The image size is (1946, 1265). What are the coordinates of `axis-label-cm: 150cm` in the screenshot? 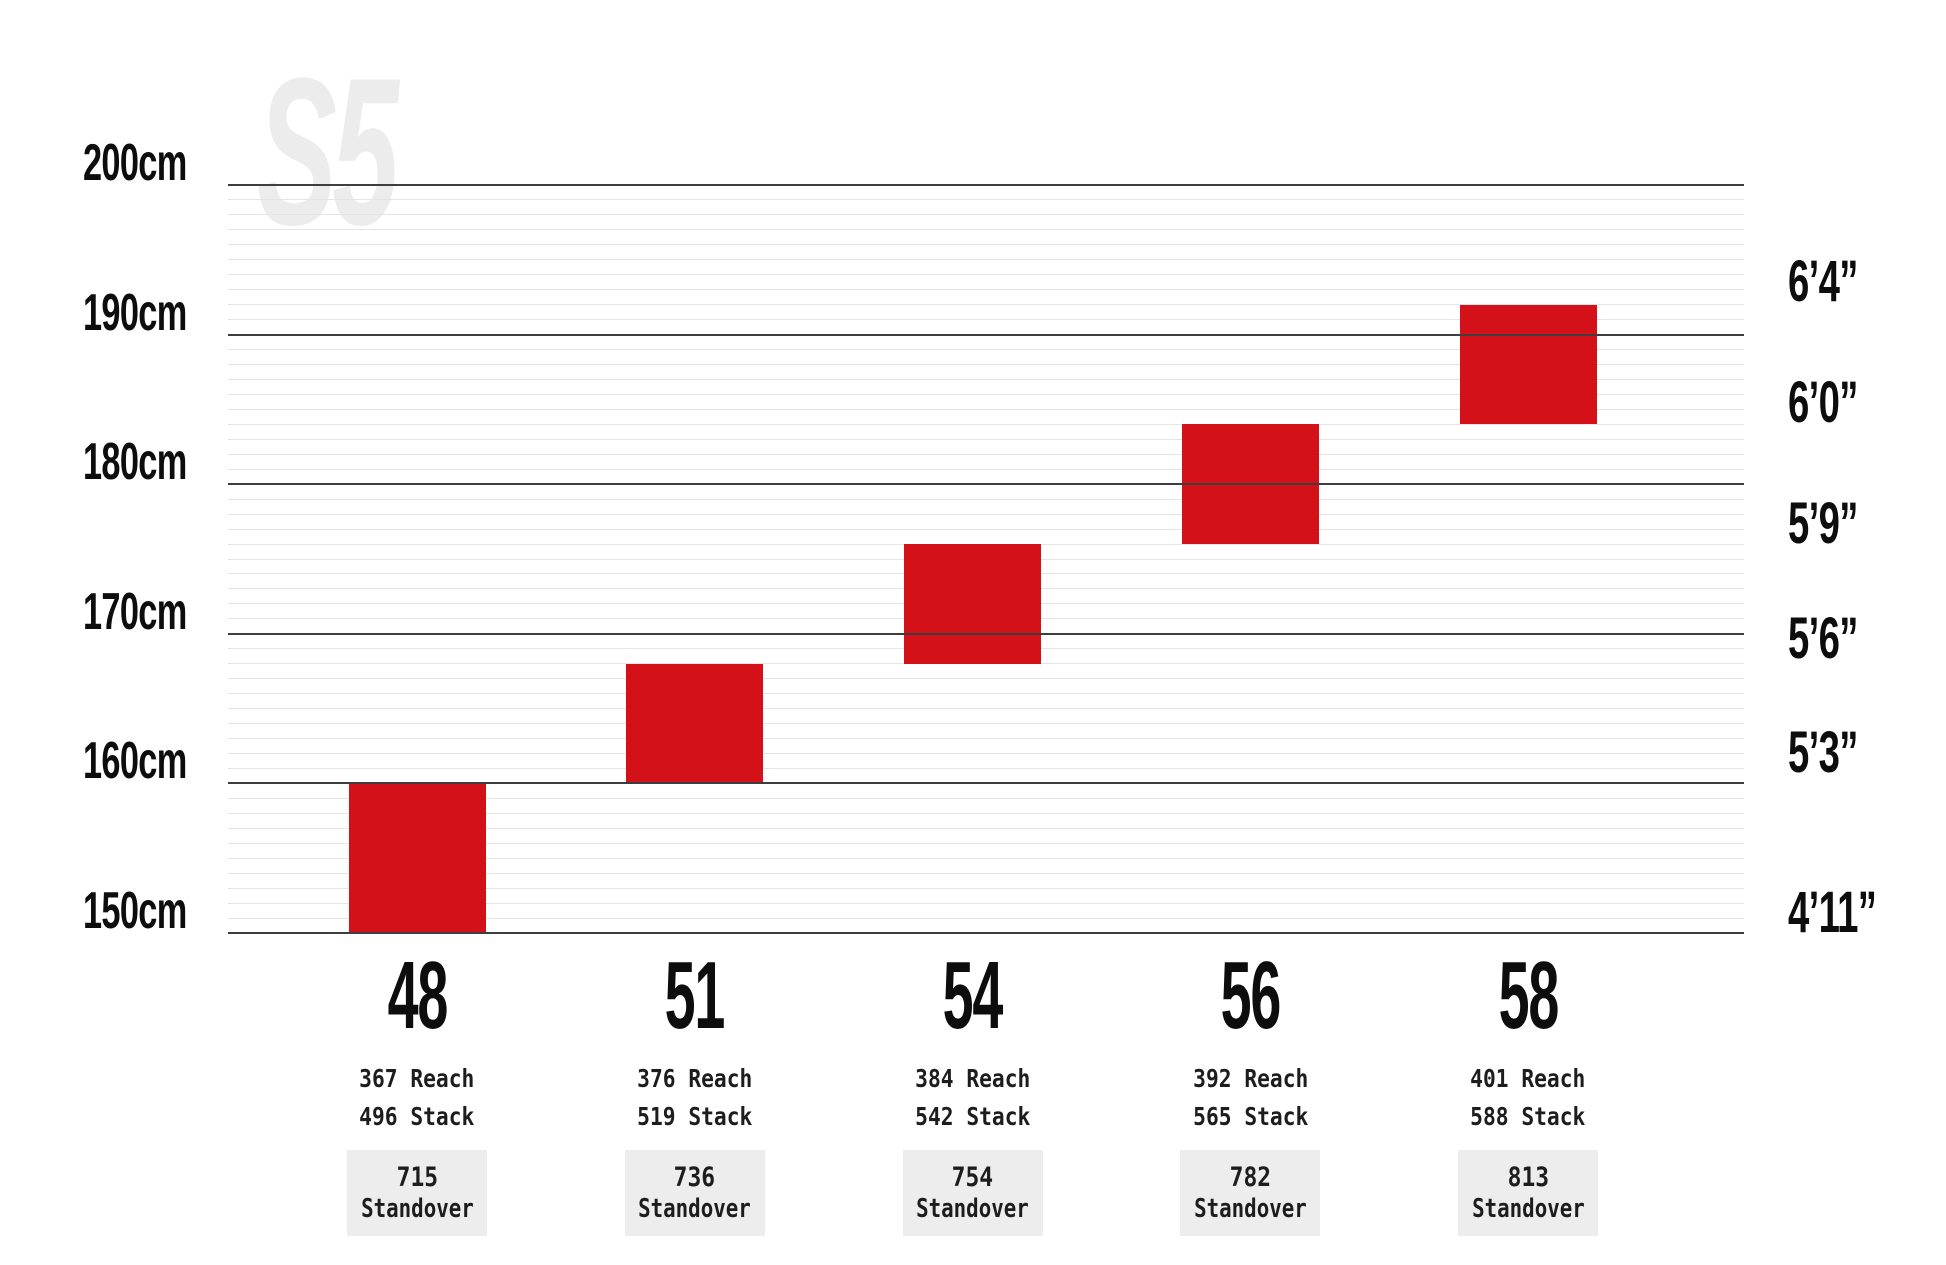 It's located at (135, 911).